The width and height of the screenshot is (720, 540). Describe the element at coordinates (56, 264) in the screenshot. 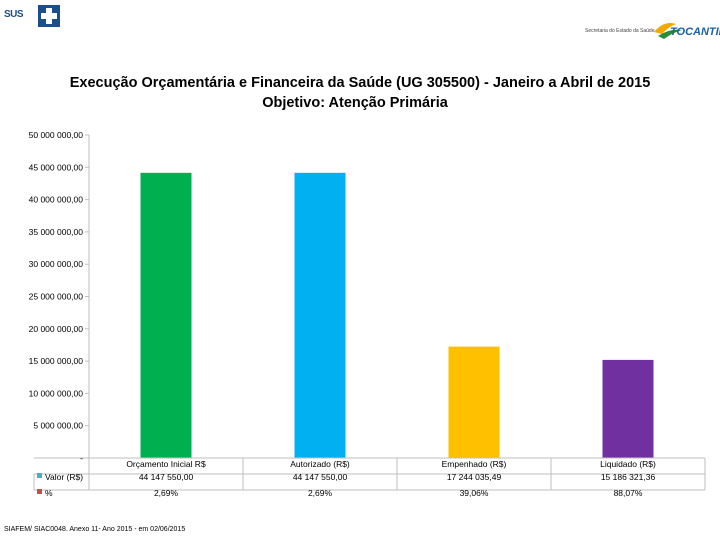

I see `y-tick-label: 30 000 000,00` at that location.